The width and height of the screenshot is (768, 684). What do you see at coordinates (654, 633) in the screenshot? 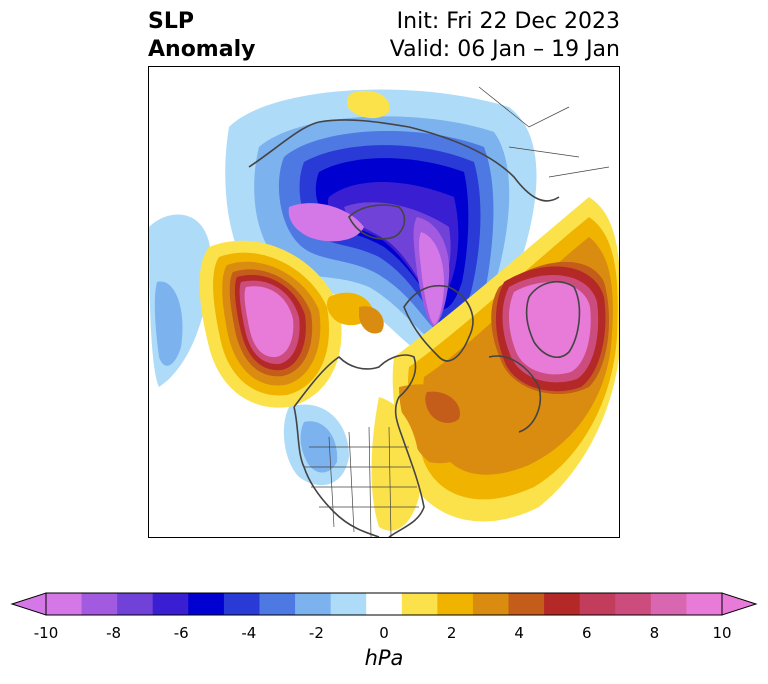
I see `colorbar-tick-label: 8` at bounding box center [654, 633].